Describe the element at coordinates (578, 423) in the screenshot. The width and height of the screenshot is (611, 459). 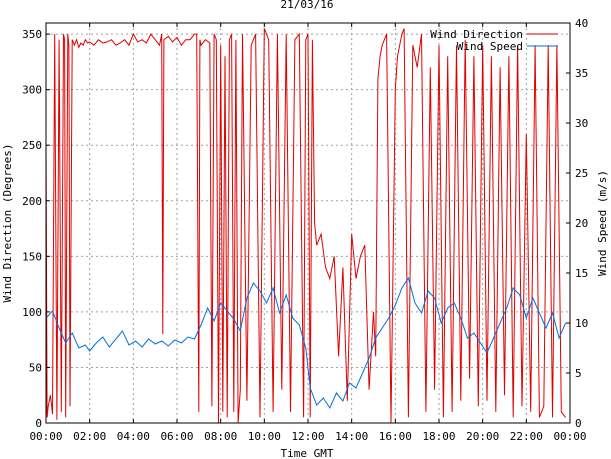
I see `right-y-tick-label: 0` at that location.